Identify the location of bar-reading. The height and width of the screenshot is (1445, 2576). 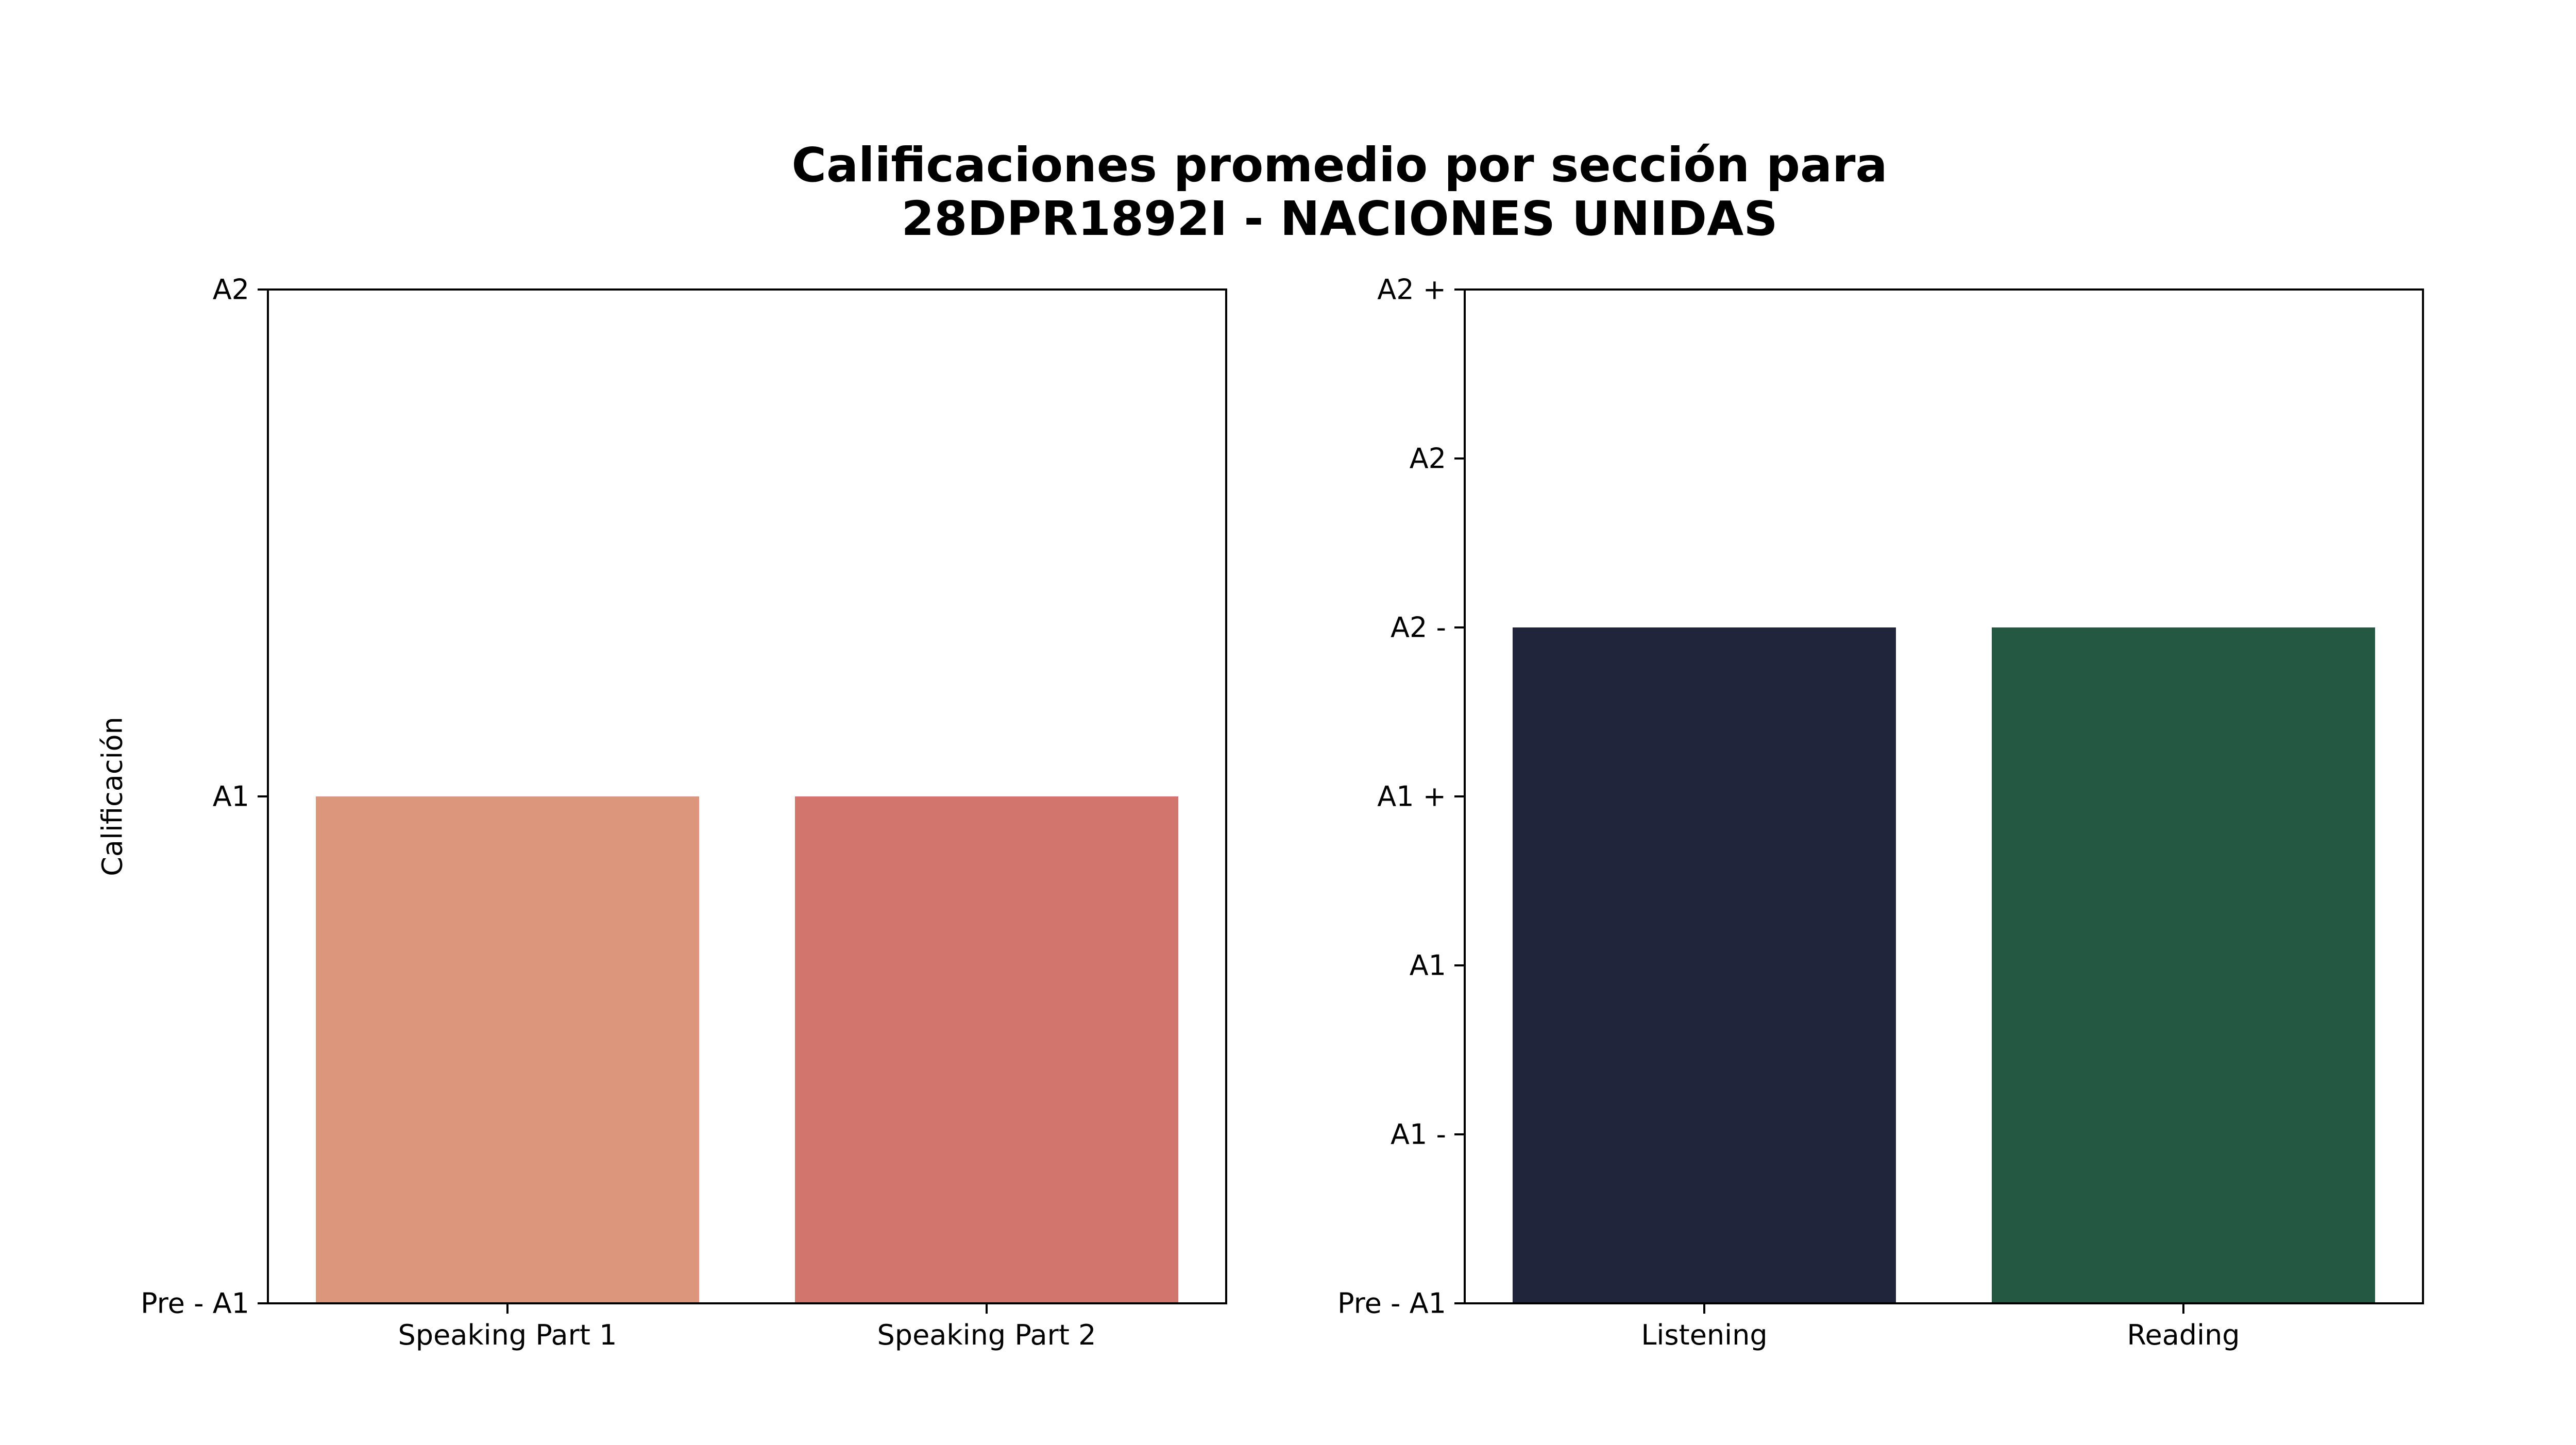
(2183, 965).